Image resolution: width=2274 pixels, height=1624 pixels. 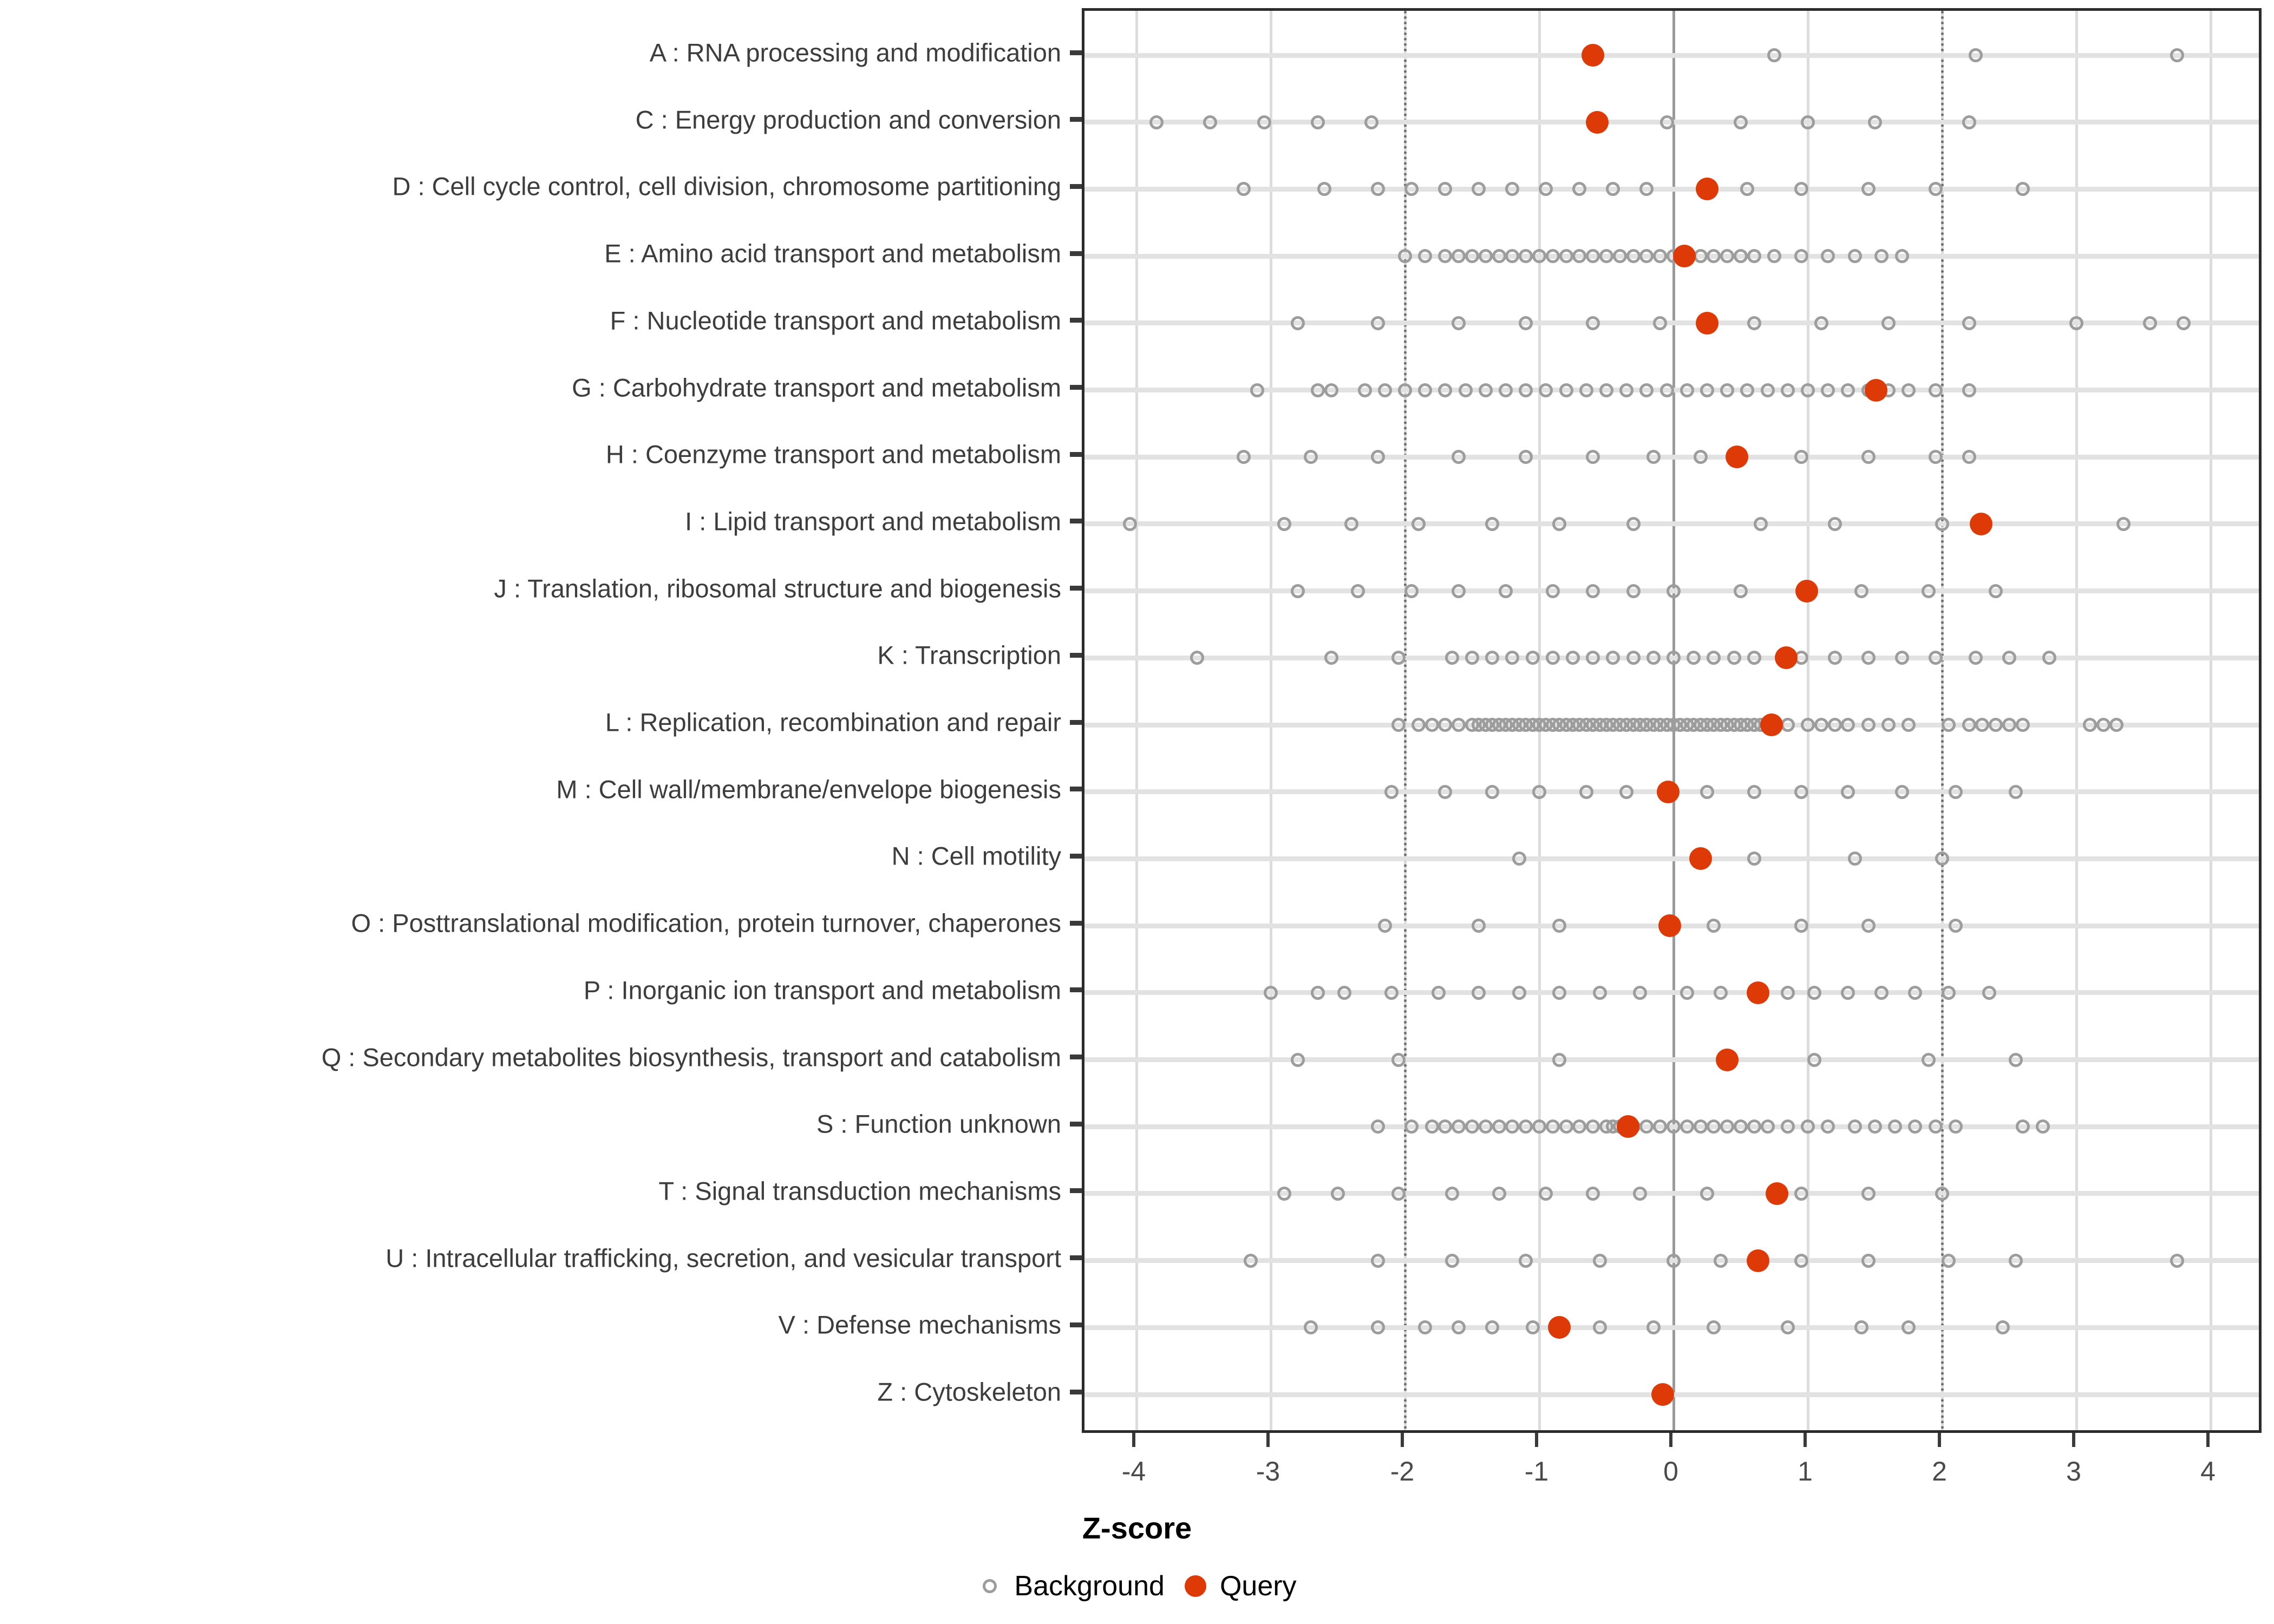 I want to click on x-axis-tick-label: 4, so click(x=2208, y=1472).